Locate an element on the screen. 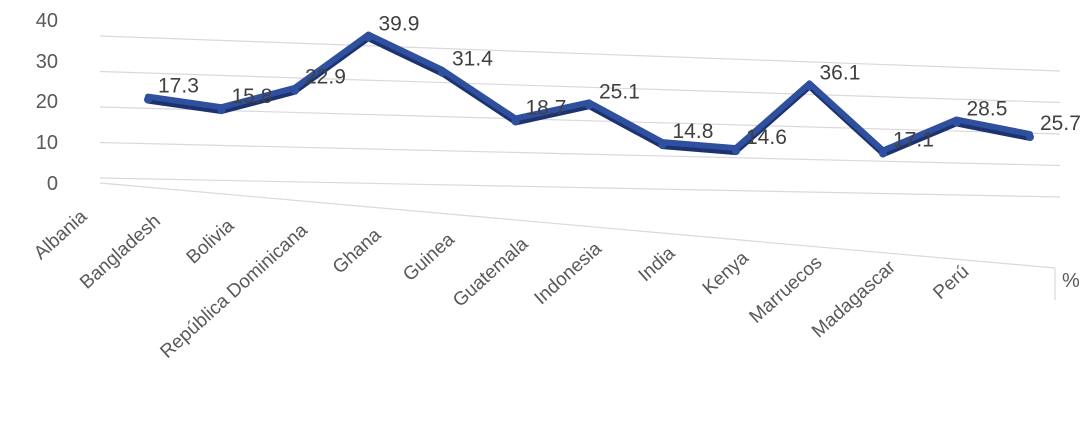 This screenshot has height=443, width=1089. data-label: 31.4 is located at coordinates (472, 59).